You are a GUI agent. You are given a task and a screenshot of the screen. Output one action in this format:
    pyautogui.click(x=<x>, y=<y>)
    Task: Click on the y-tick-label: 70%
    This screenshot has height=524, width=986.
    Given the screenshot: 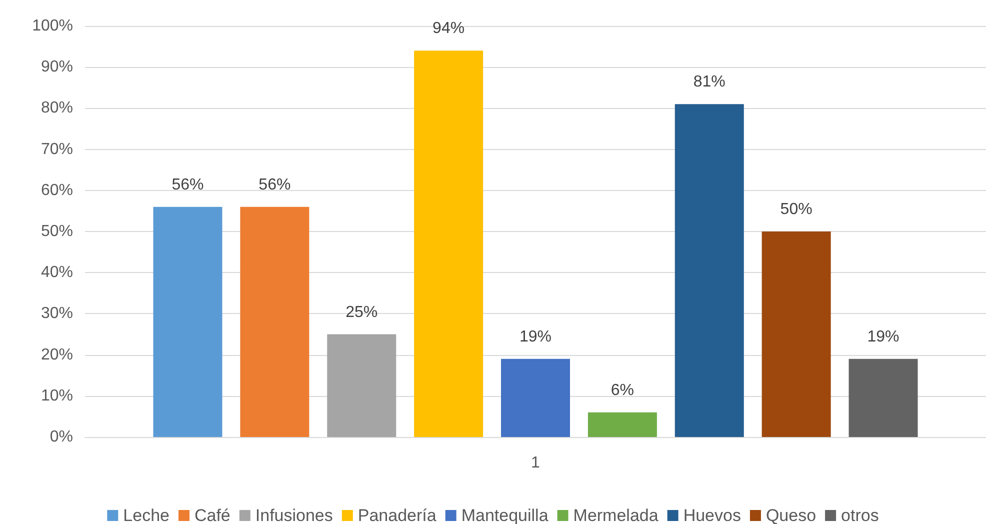 What is the action you would take?
    pyautogui.click(x=56, y=149)
    